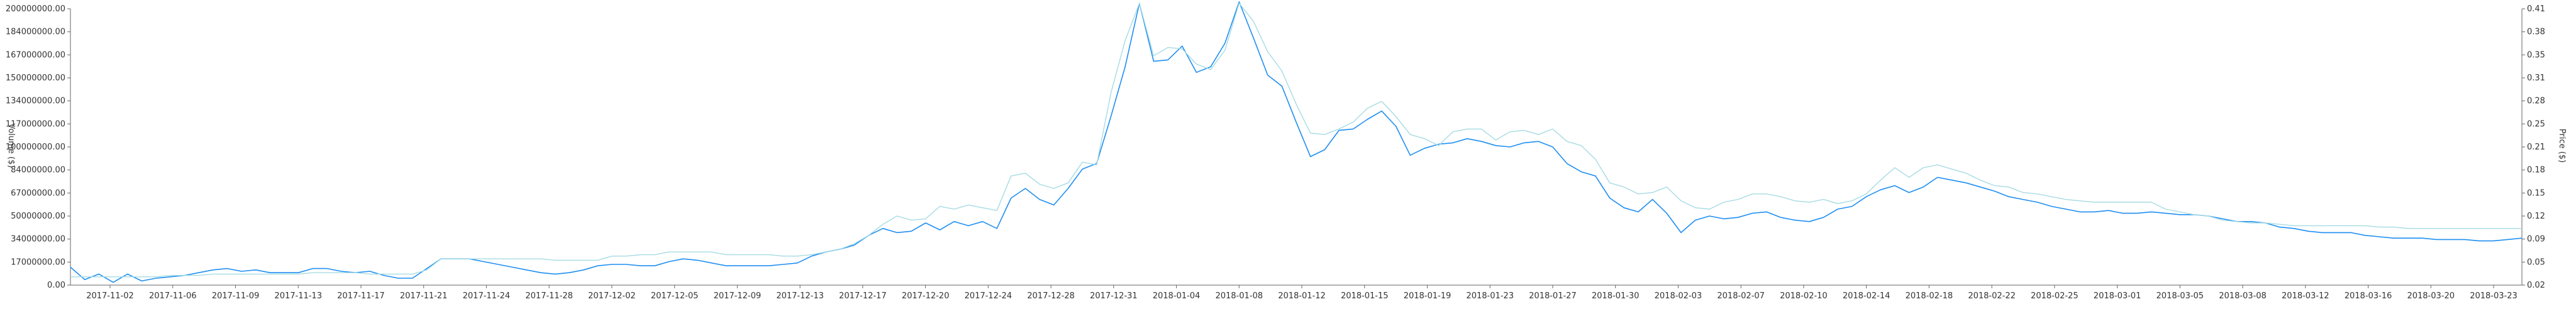  I want to click on y-axis-left-title: Volume ($), so click(11, 146).